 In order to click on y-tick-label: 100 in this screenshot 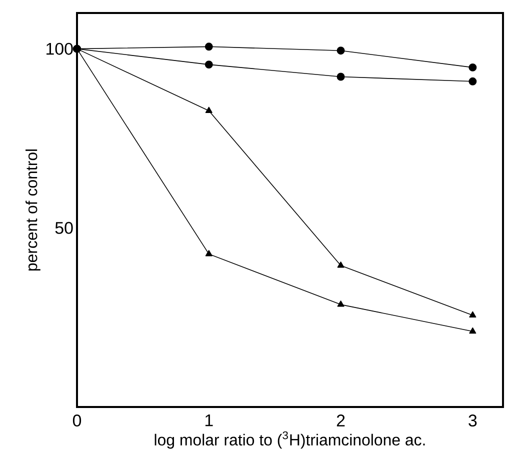, I will do `click(59, 48)`.